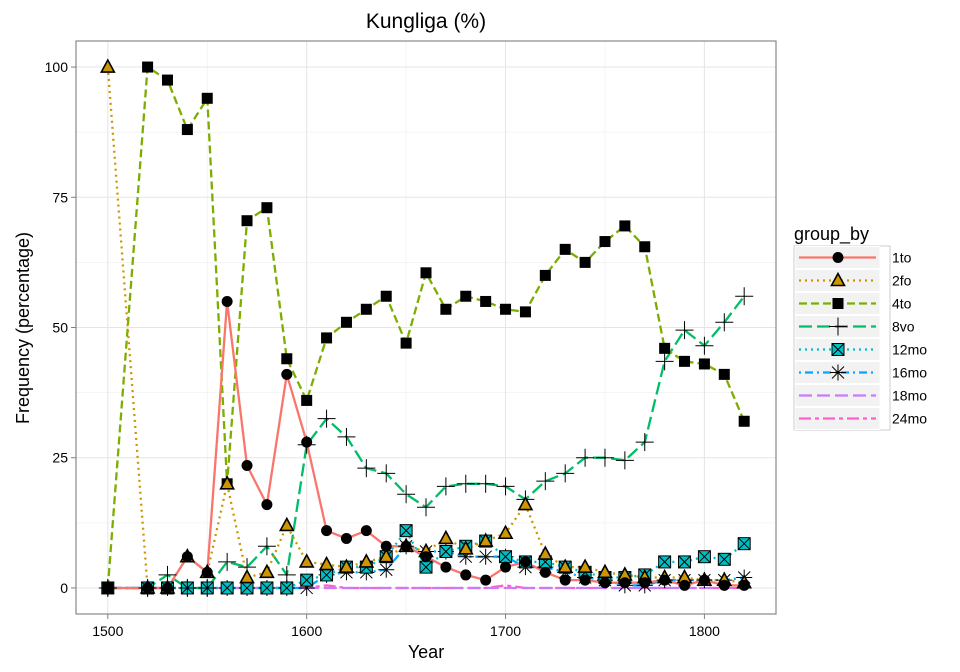 Image resolution: width=960 pixels, height=672 pixels. Describe the element at coordinates (831, 234) in the screenshot. I see `legend-title: group_by` at that location.